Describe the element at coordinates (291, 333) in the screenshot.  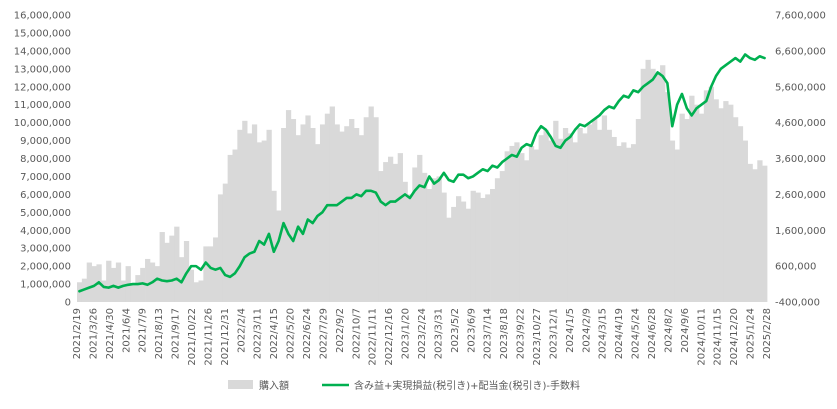
I see `x-tick-label: 2022/5/20` at that location.